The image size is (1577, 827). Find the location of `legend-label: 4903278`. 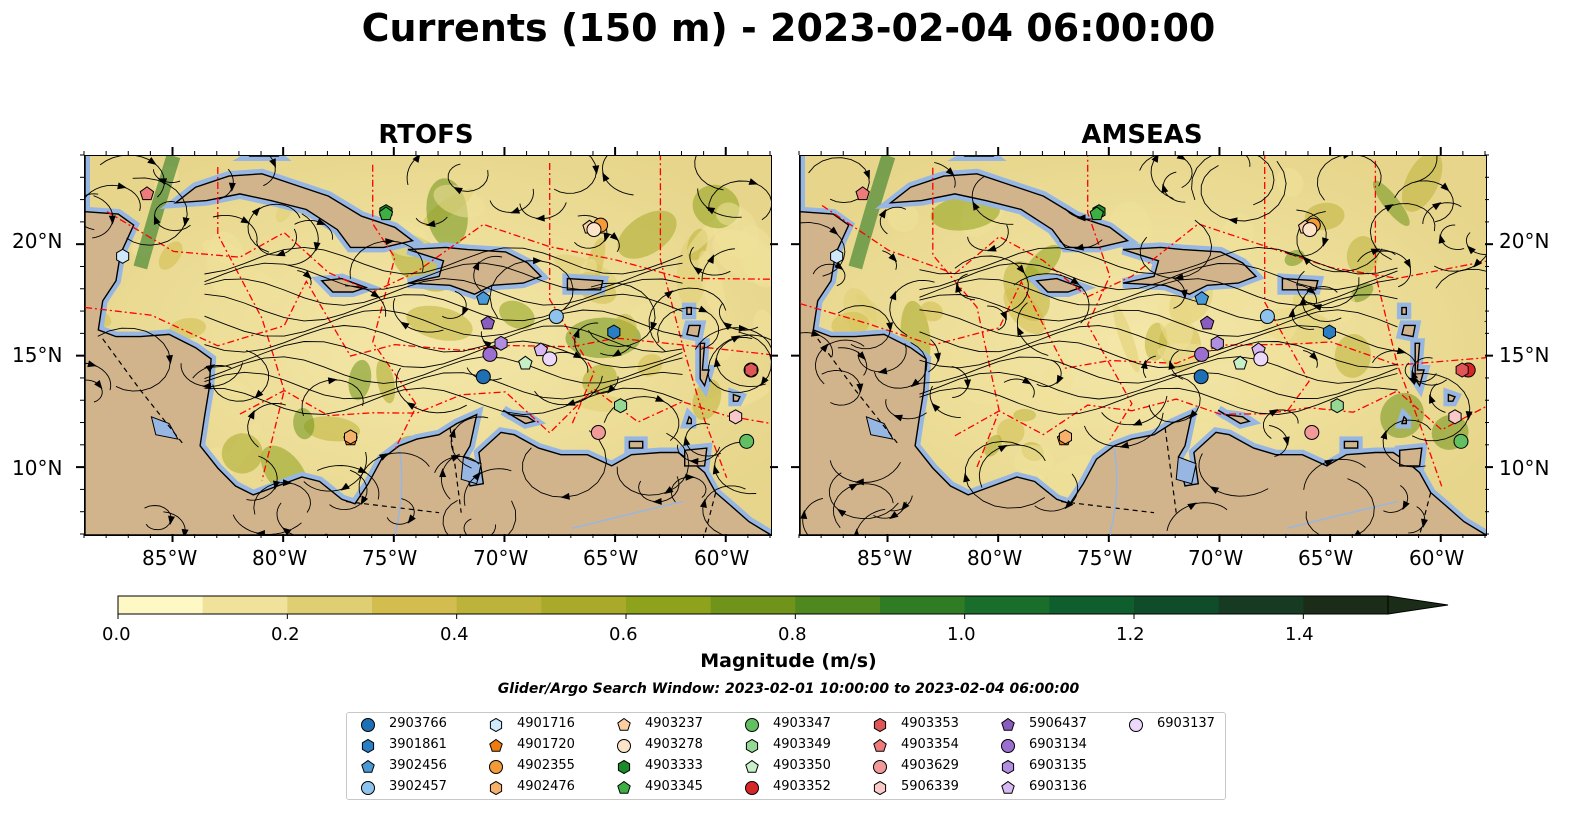

legend-label: 4903278 is located at coordinates (674, 744).